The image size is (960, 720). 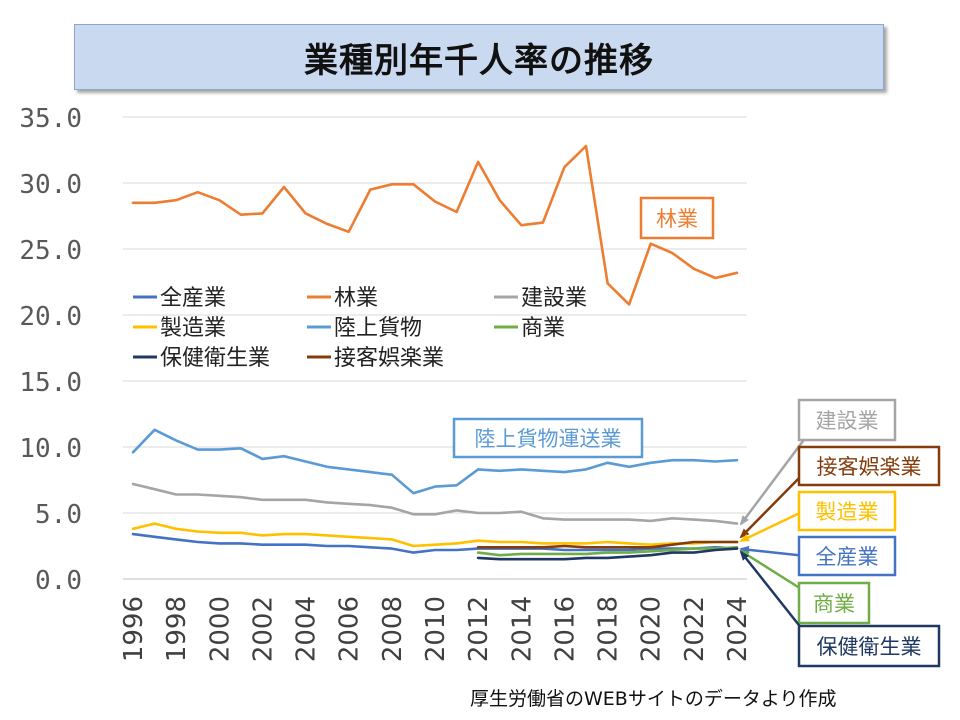 What do you see at coordinates (50, 185) in the screenshot?
I see `y-tick-label: 30.0` at bounding box center [50, 185].